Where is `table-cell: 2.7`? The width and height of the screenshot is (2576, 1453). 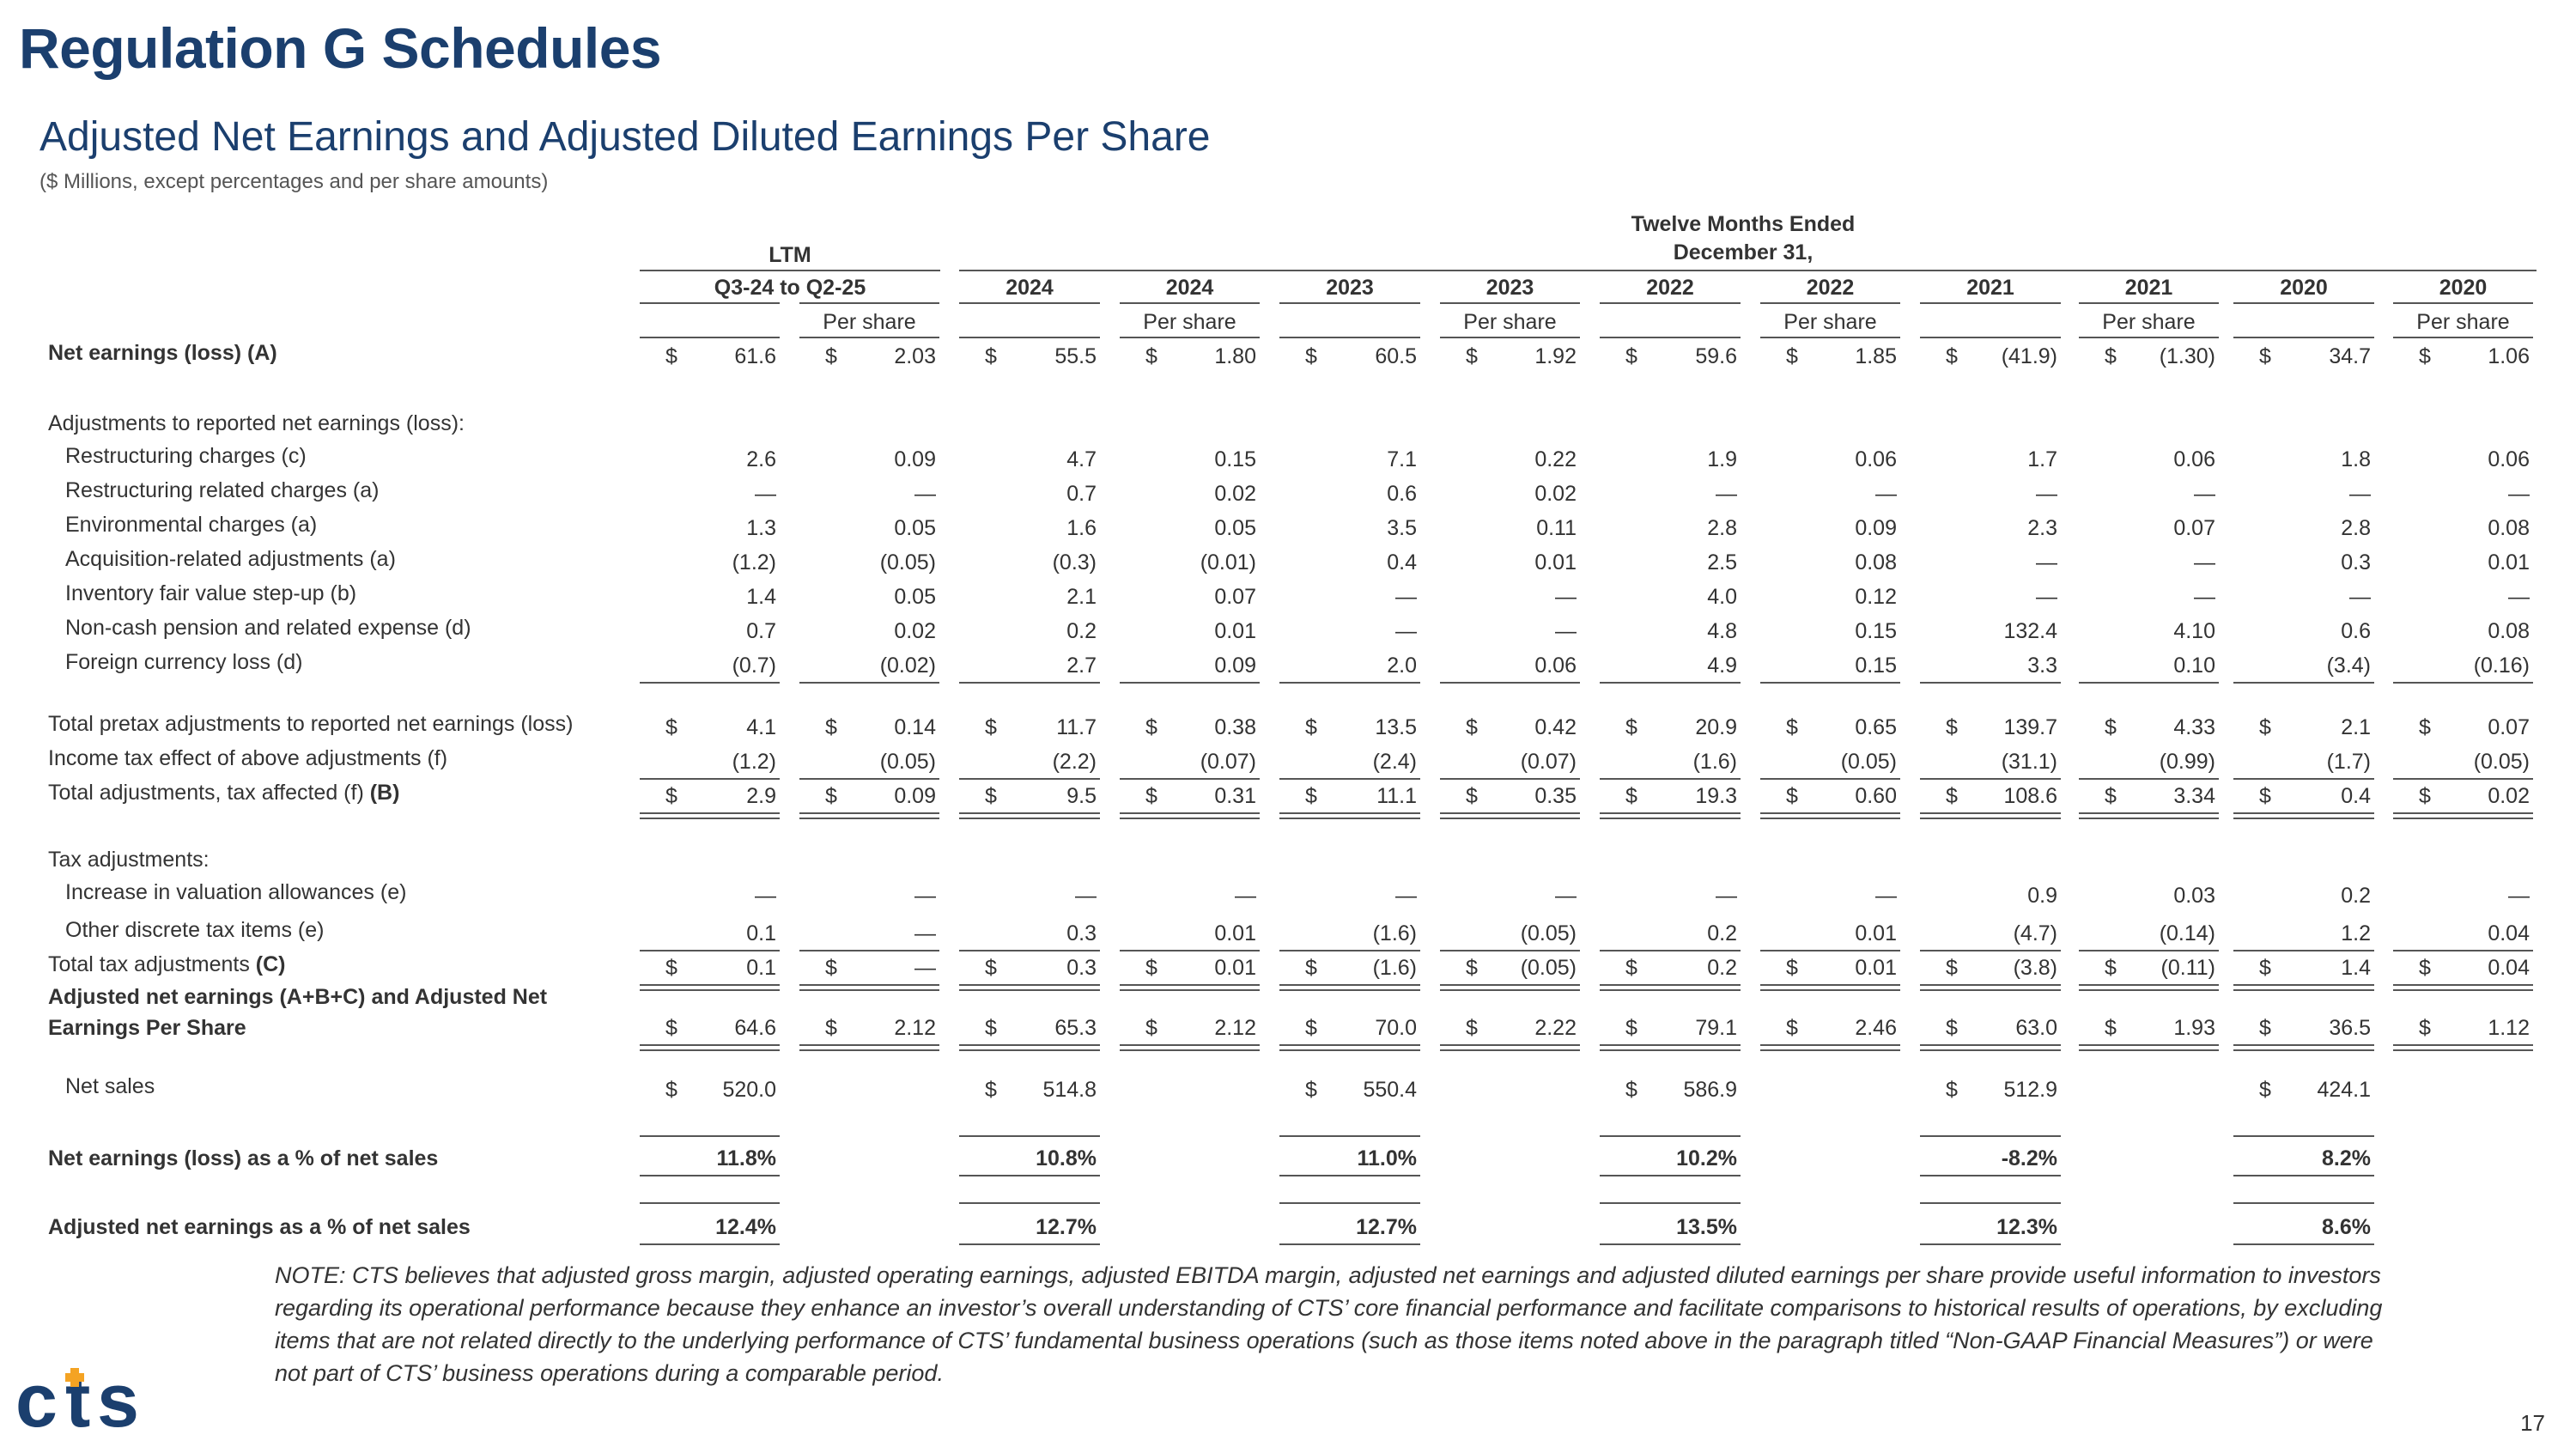 table-cell: 2.7 is located at coordinates (1081, 666).